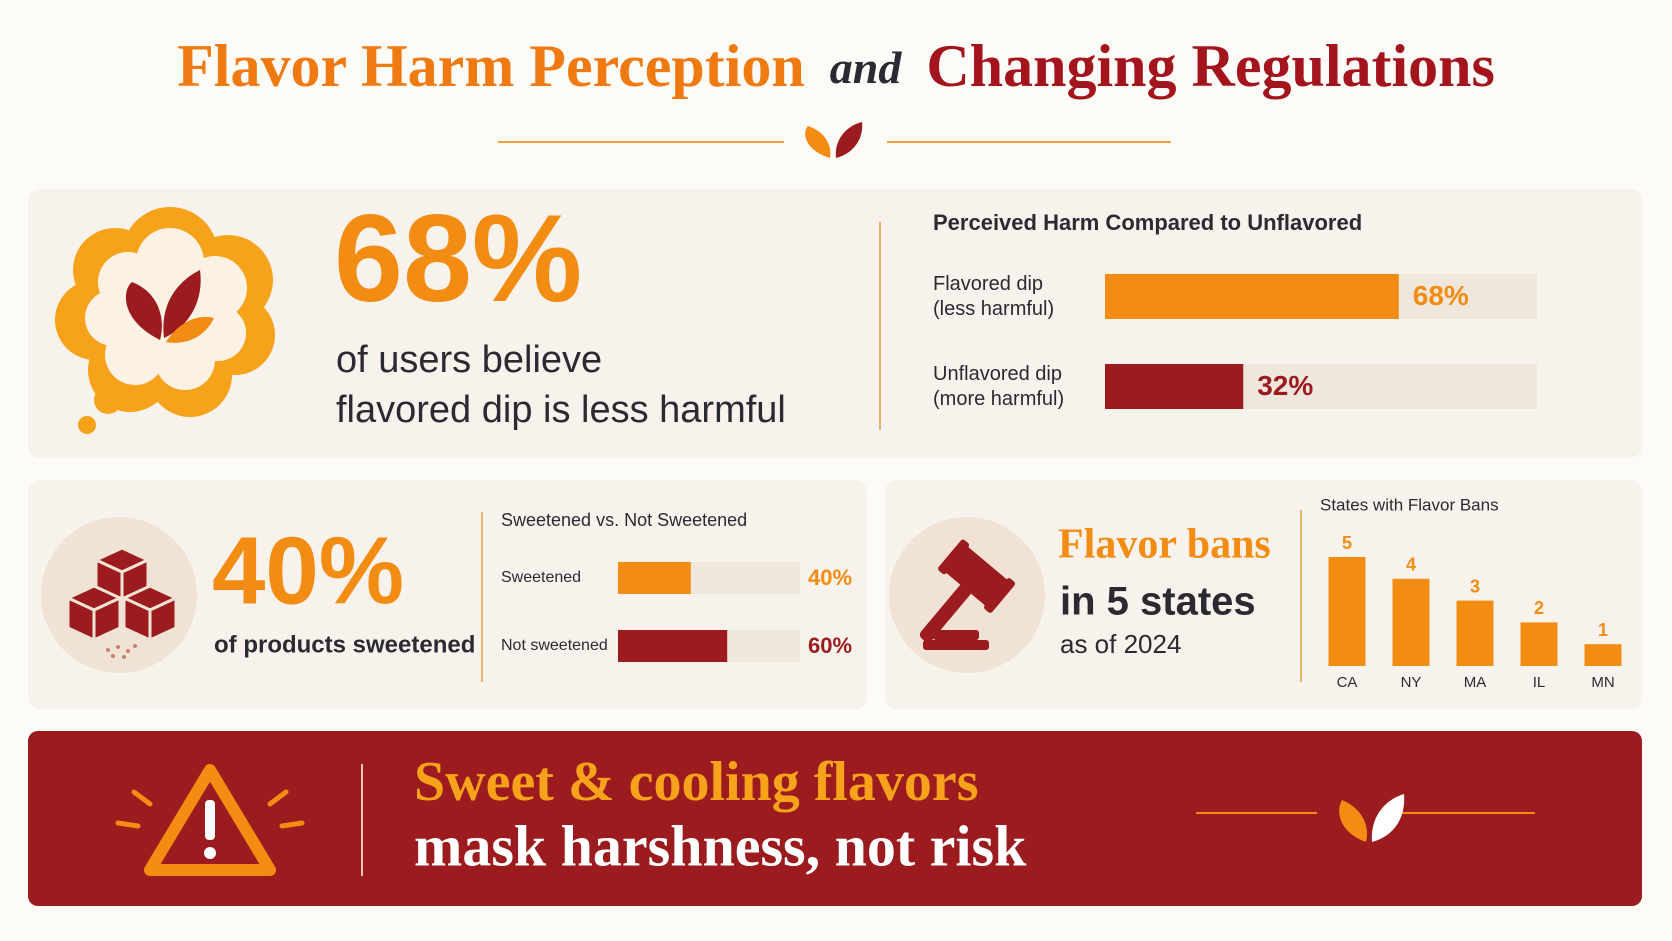 This screenshot has height=941, width=1672. What do you see at coordinates (720, 845) in the screenshot?
I see `banner-line: mask harshness, not risk` at bounding box center [720, 845].